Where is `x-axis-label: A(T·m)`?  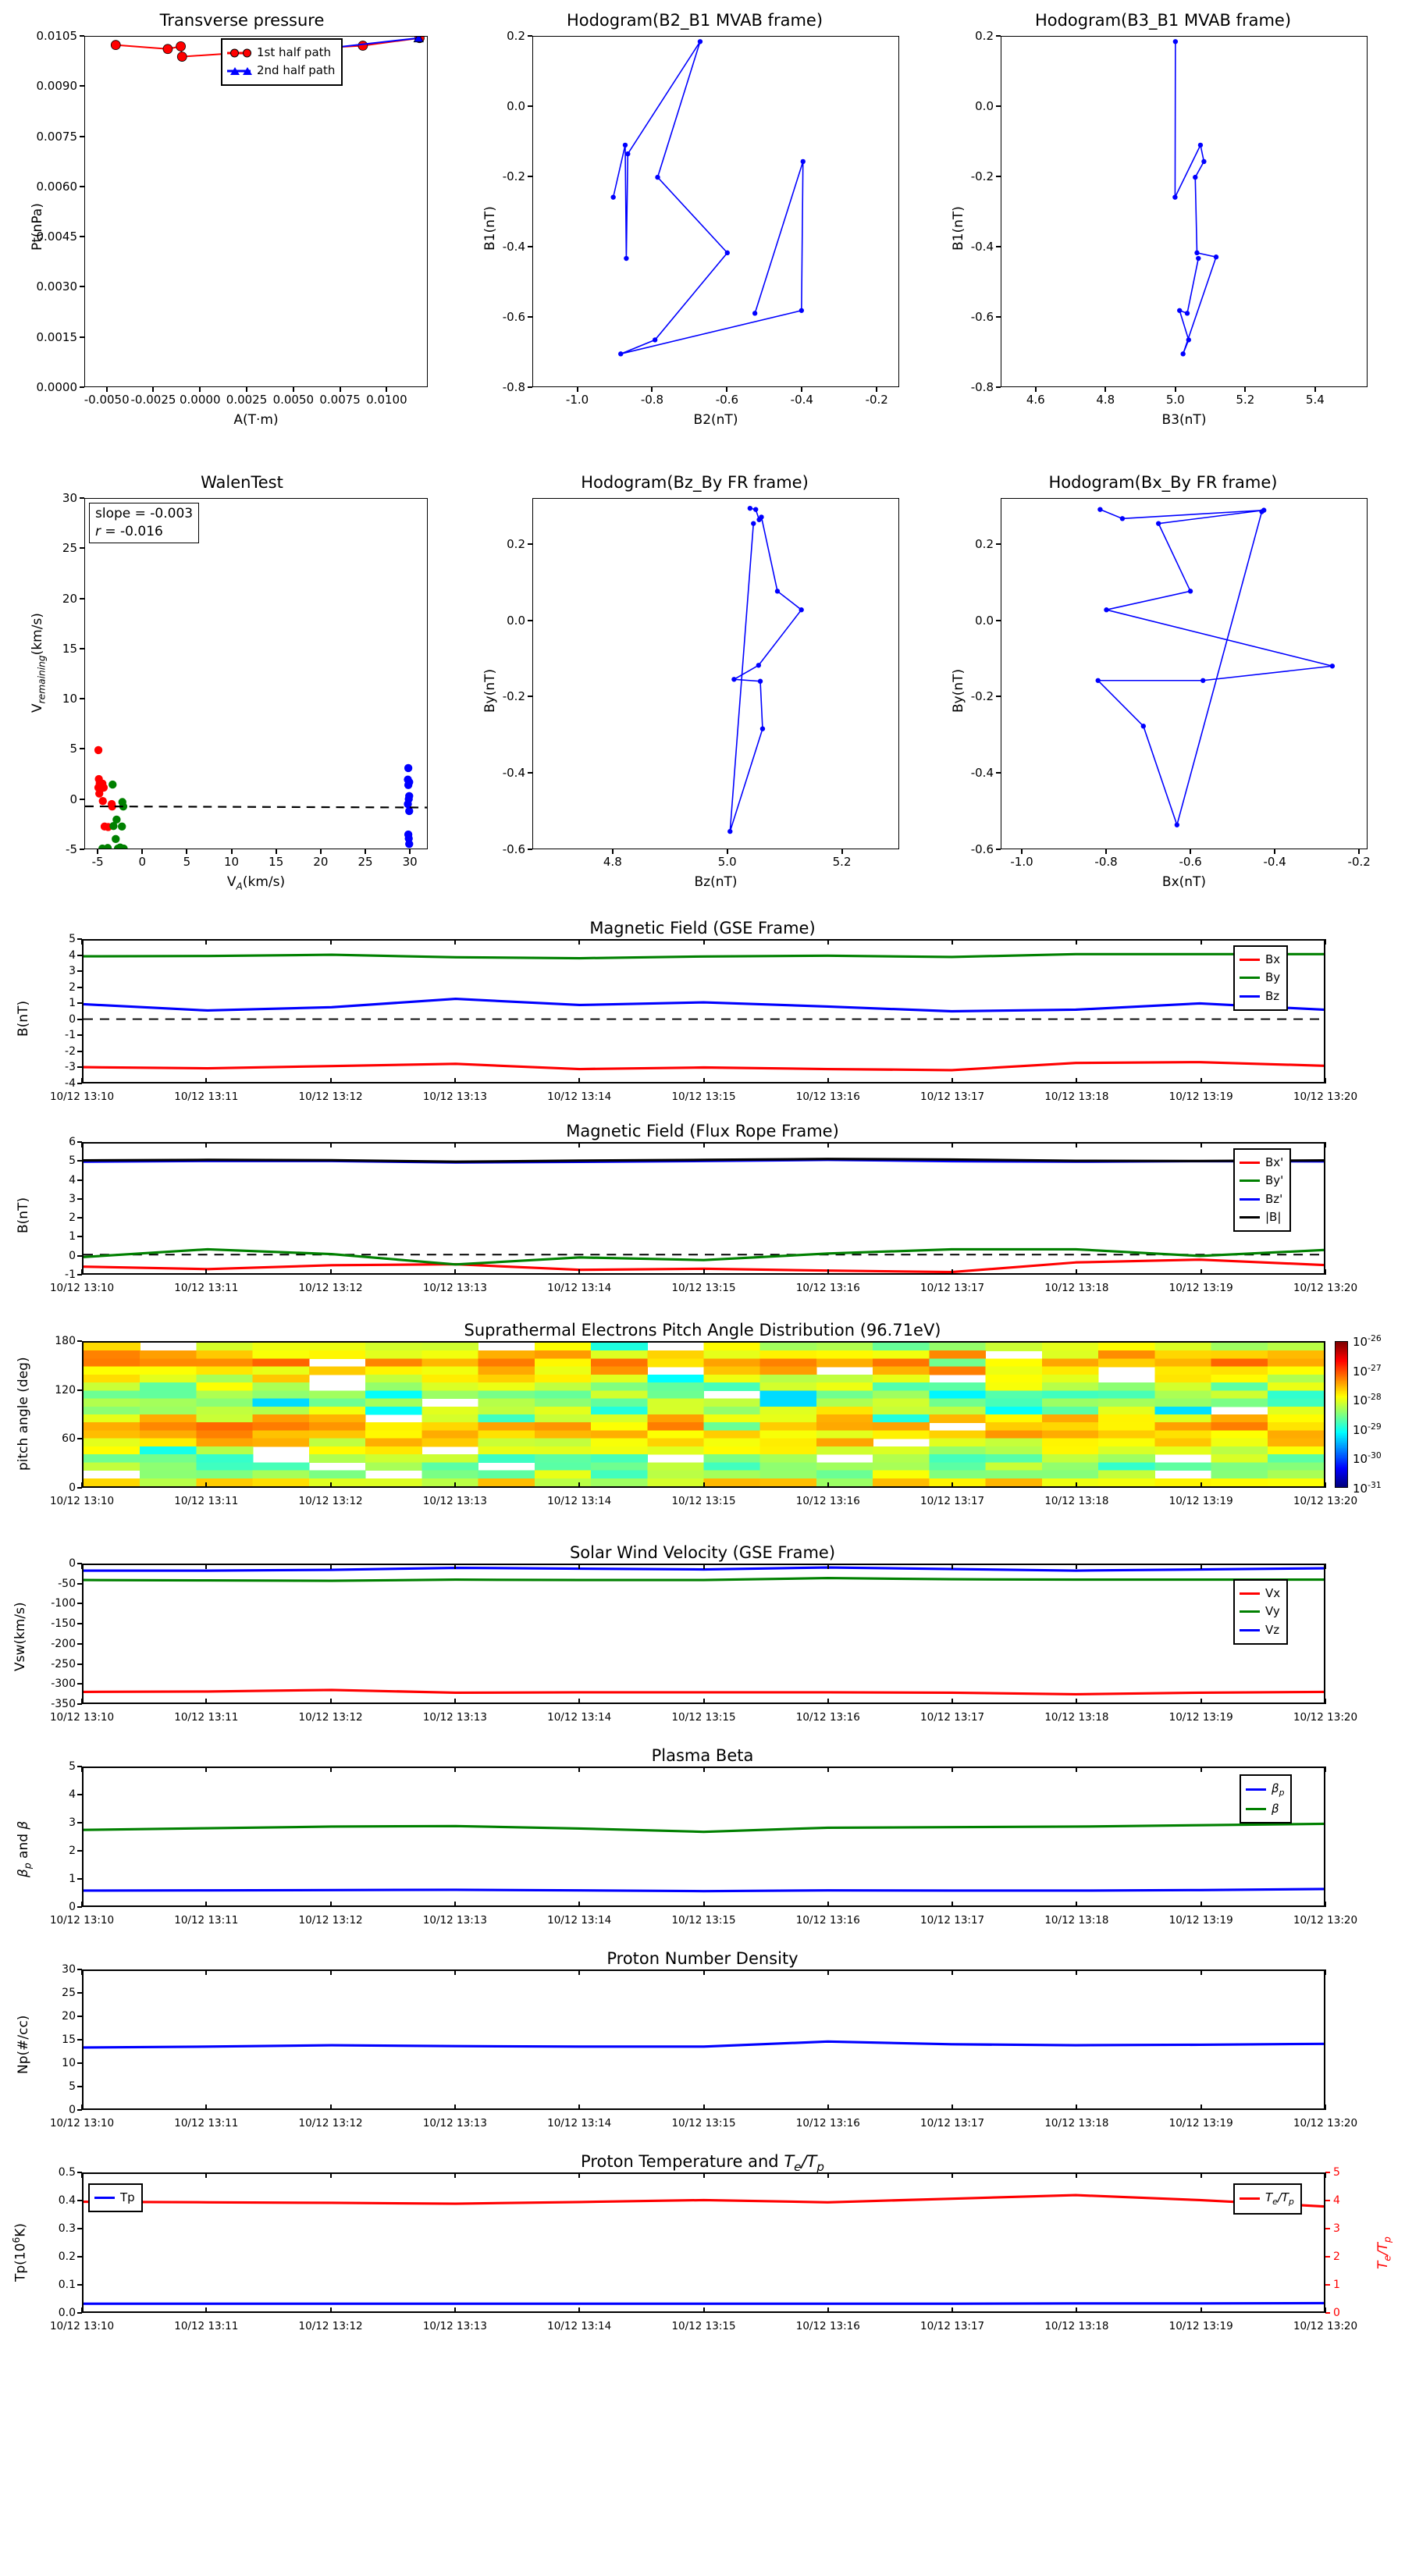
x-axis-label: A(T·m) is located at coordinates (256, 420).